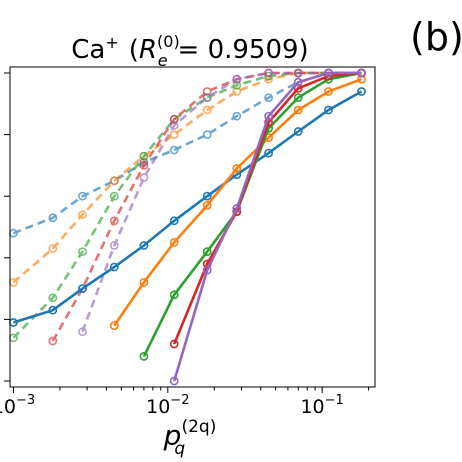 The image size is (462, 462). Describe the element at coordinates (436, 37) in the screenshot. I see `panel-label: (b)` at that location.